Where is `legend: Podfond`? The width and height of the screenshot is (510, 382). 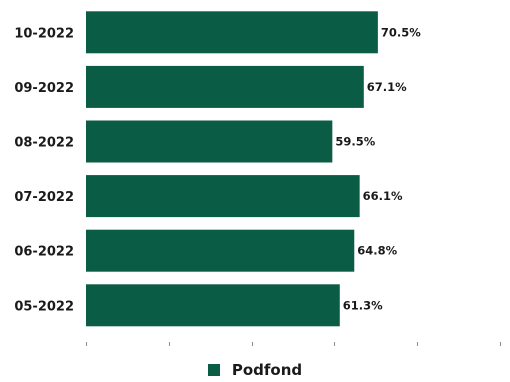
legend: Podfond is located at coordinates (255, 370).